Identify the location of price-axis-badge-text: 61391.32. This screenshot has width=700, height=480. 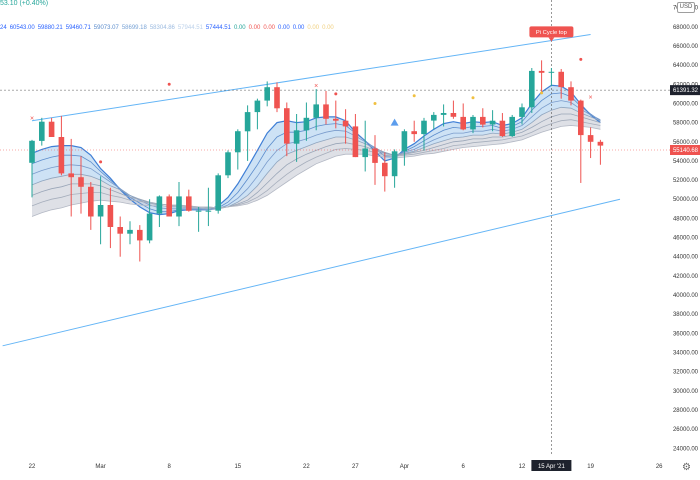
(686, 91).